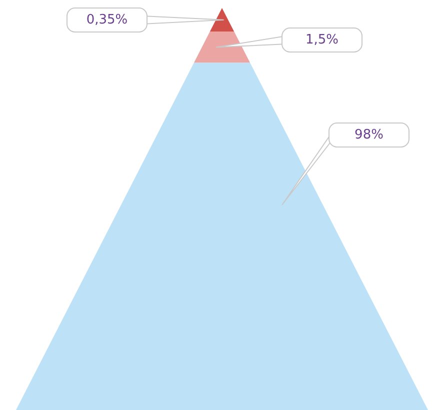 This screenshot has width=436, height=410. Describe the element at coordinates (322, 40) in the screenshot. I see `data-label: 1,5%` at that location.